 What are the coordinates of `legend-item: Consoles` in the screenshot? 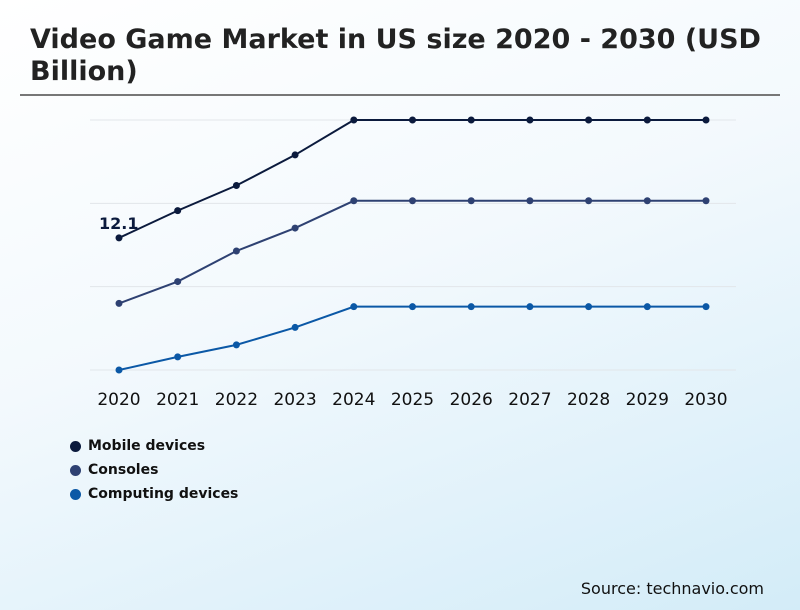 It's located at (154, 470).